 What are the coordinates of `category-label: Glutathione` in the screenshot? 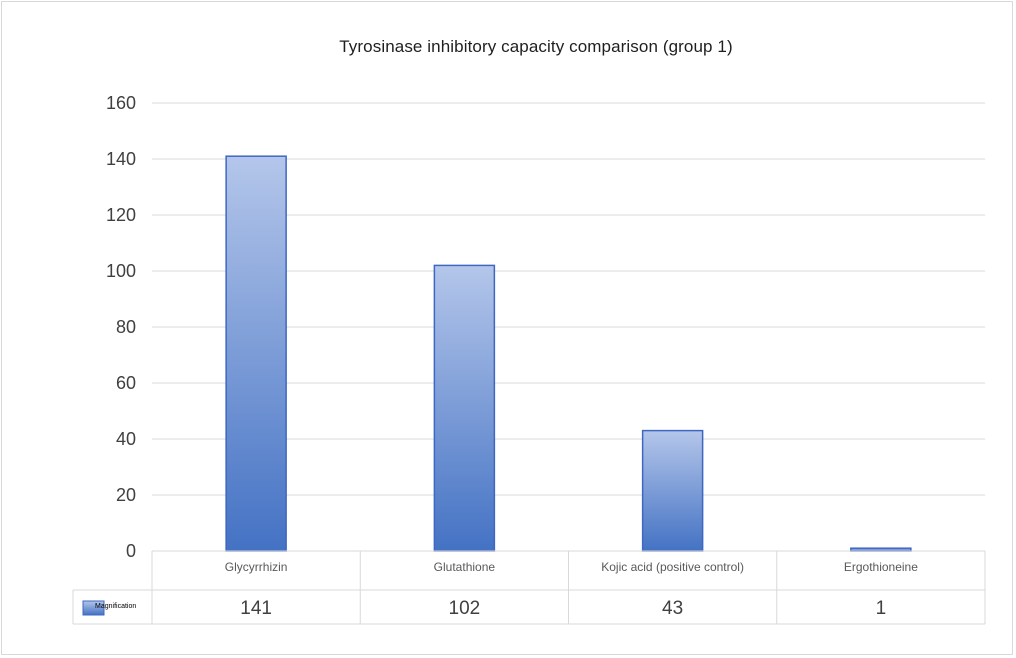 It's located at (465, 567).